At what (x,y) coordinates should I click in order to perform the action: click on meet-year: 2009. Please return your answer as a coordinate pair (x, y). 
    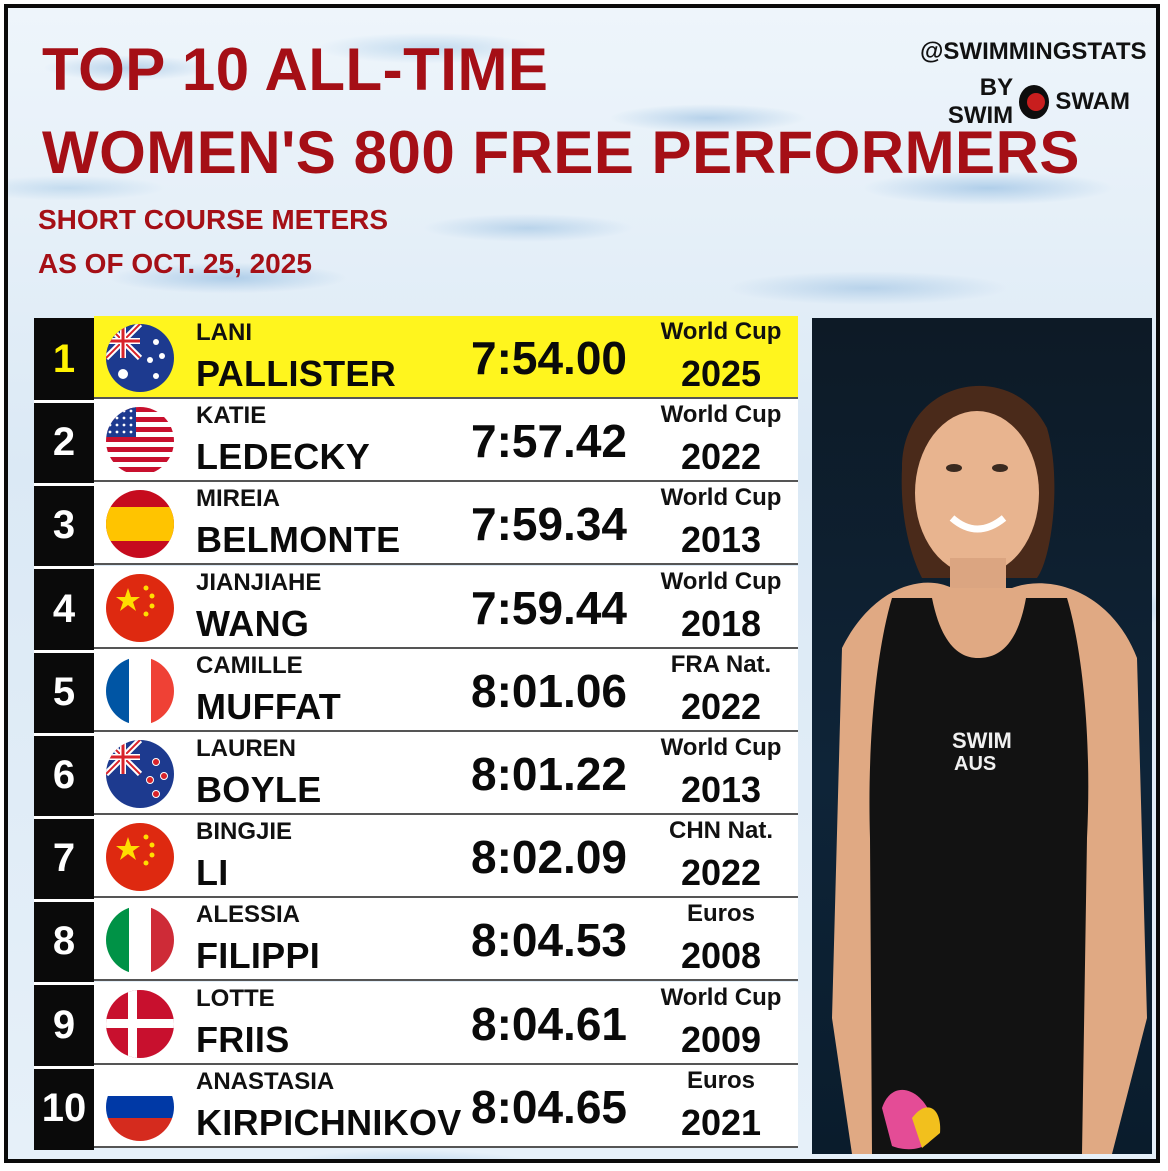
    Looking at the image, I should click on (721, 1039).